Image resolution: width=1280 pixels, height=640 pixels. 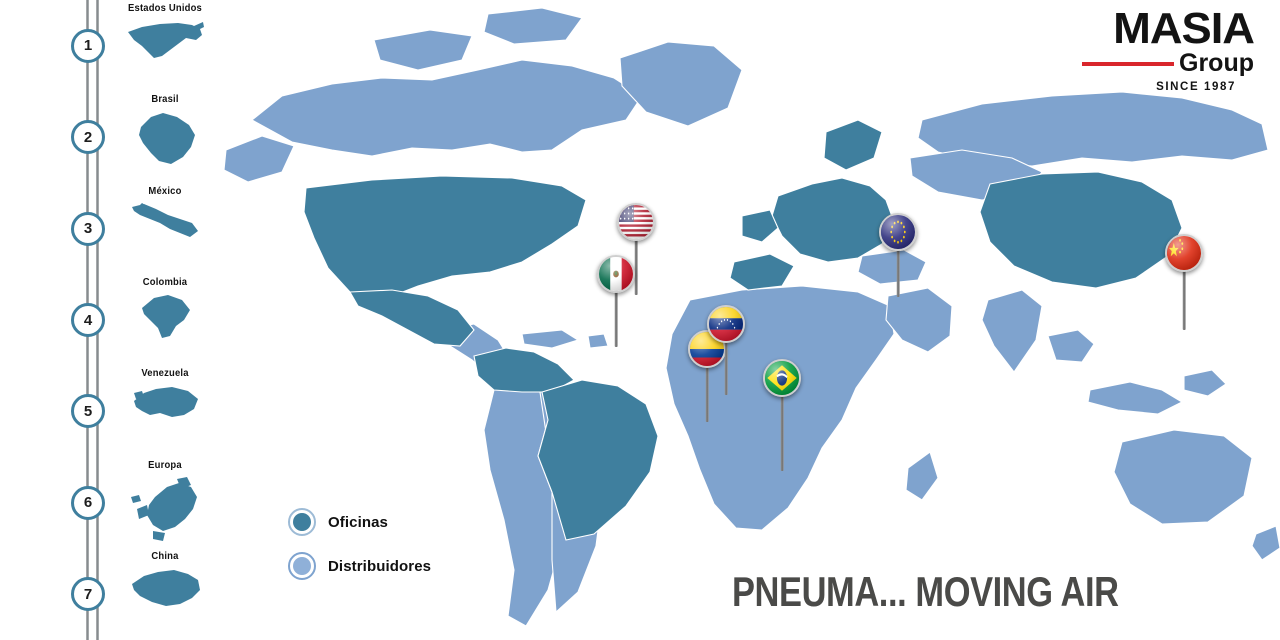 I want to click on brand-red-rule, so click(x=1128, y=63).